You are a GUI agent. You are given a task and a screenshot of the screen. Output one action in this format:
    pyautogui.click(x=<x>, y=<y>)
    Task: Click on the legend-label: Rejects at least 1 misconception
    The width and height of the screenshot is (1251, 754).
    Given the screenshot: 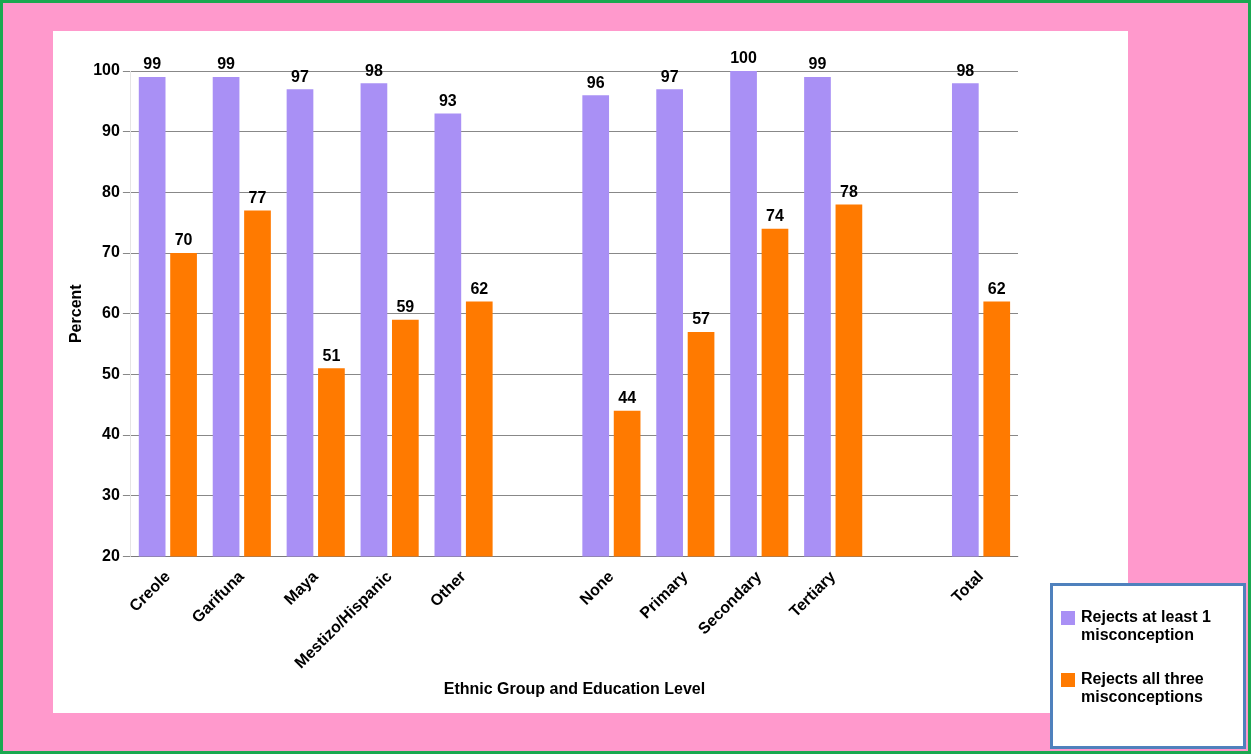 What is the action you would take?
    pyautogui.click(x=1146, y=626)
    